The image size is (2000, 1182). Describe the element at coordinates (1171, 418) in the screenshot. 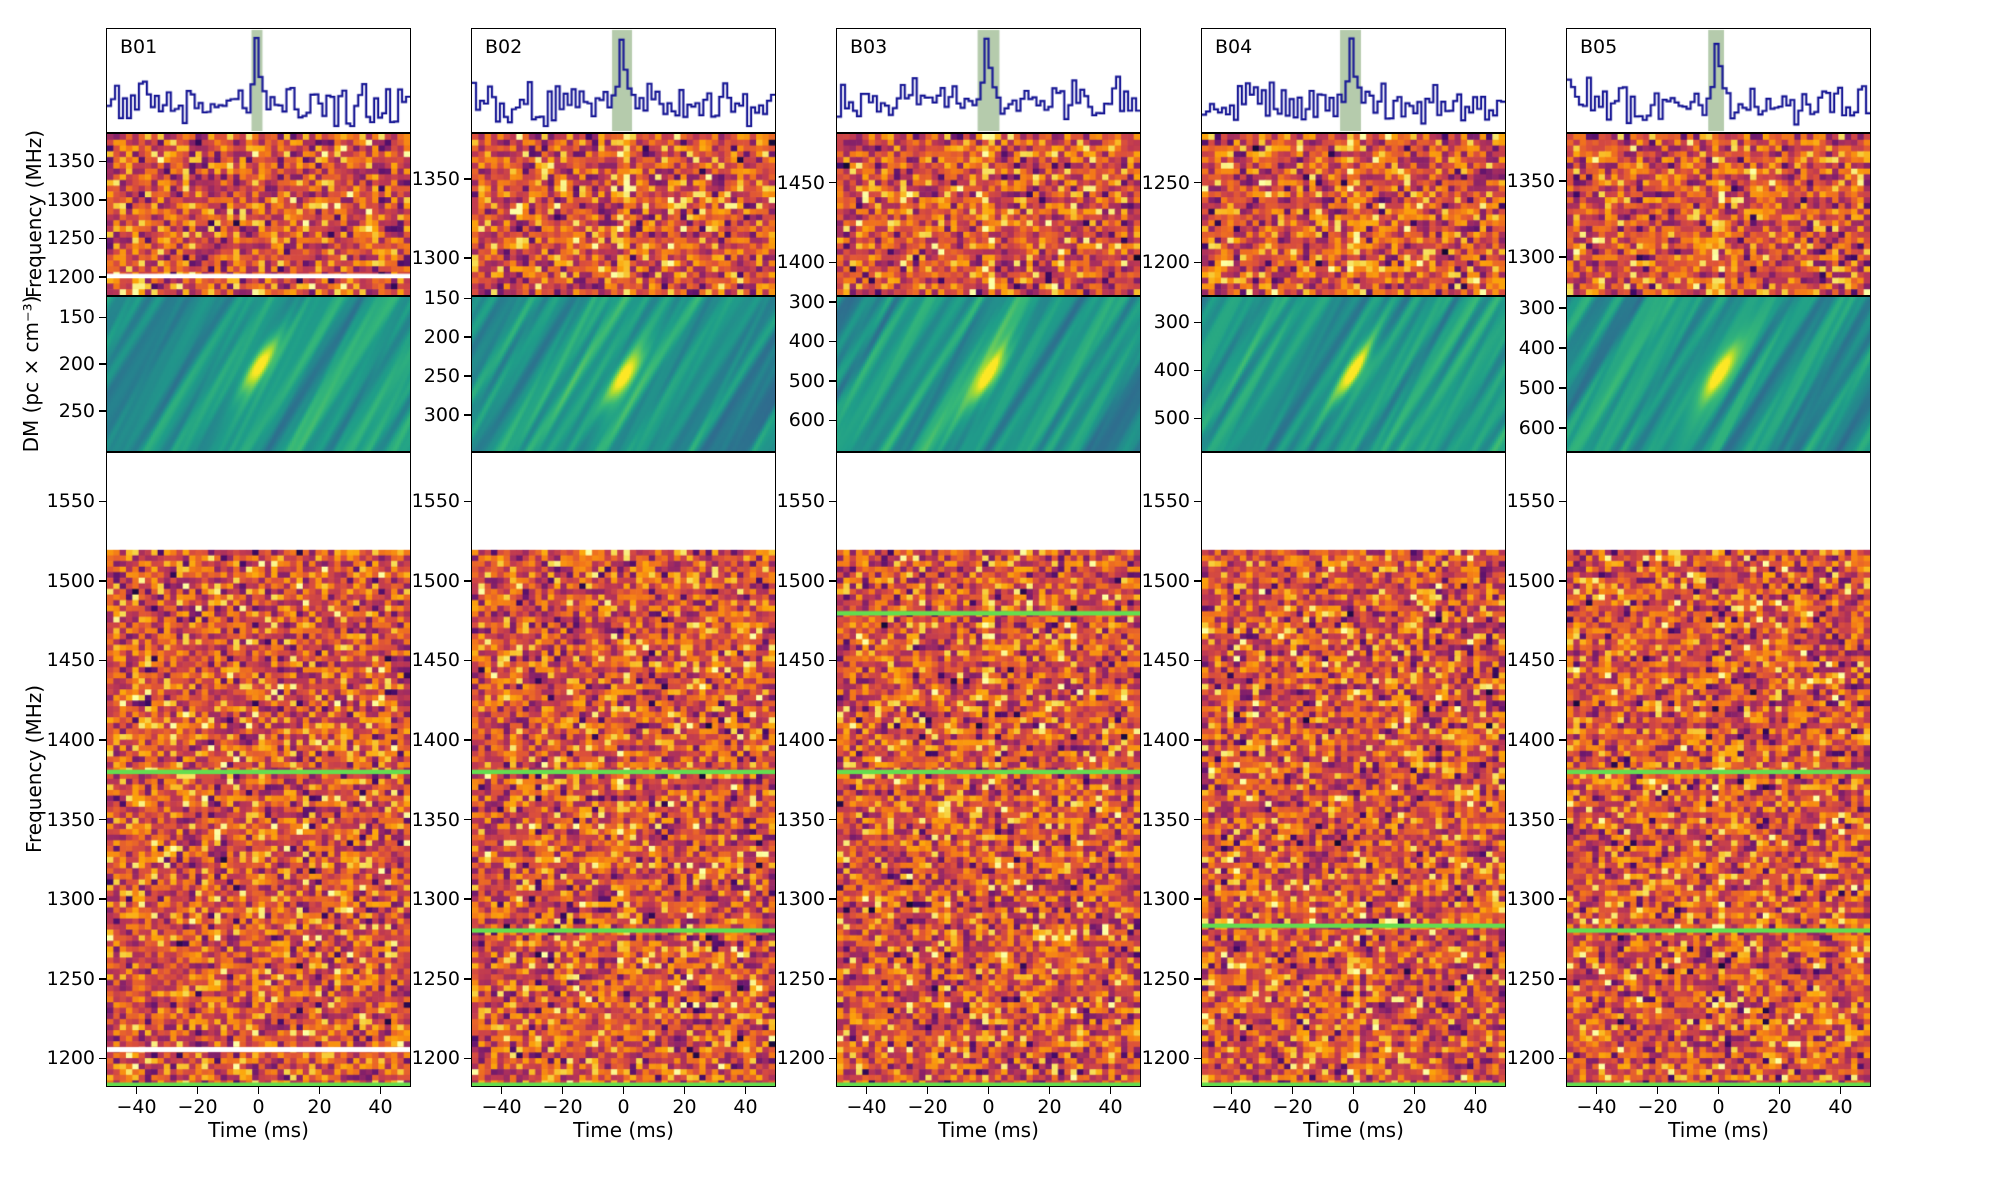

I see `y-tick-label: 500` at that location.